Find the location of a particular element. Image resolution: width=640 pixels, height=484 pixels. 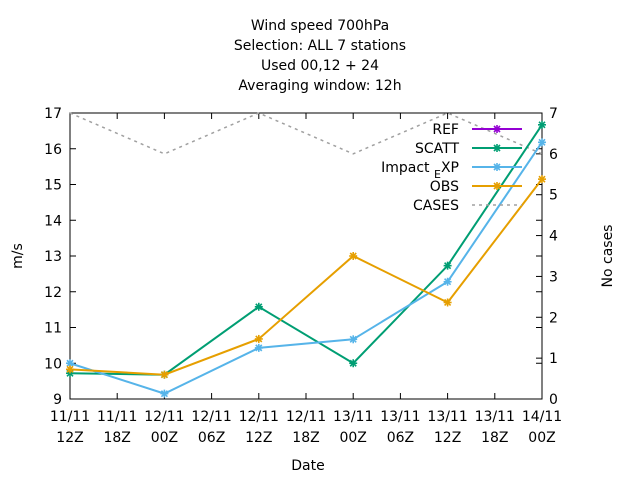

y-tick-label: 17 is located at coordinates (53, 114).